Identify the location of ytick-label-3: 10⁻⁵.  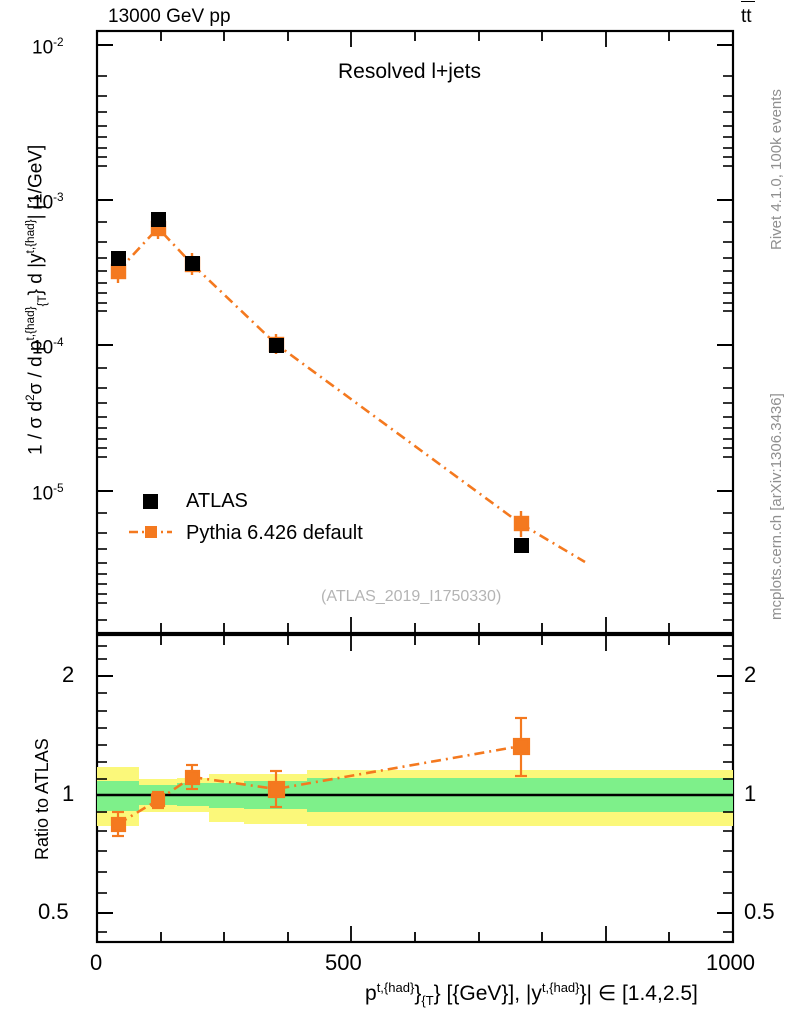
(48, 493).